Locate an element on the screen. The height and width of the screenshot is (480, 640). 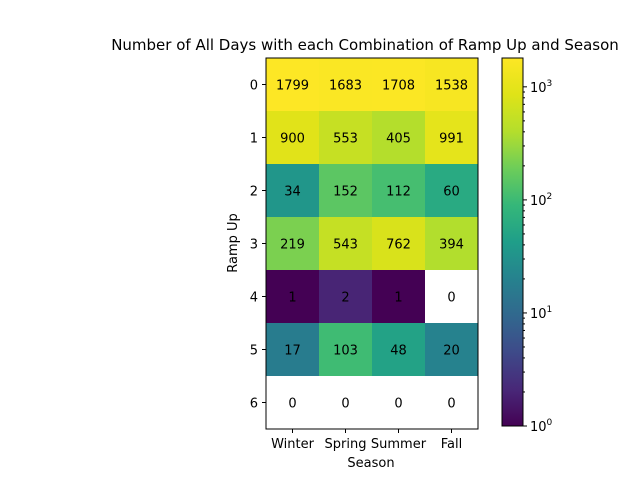
x-tick-label: Winter is located at coordinates (293, 444).